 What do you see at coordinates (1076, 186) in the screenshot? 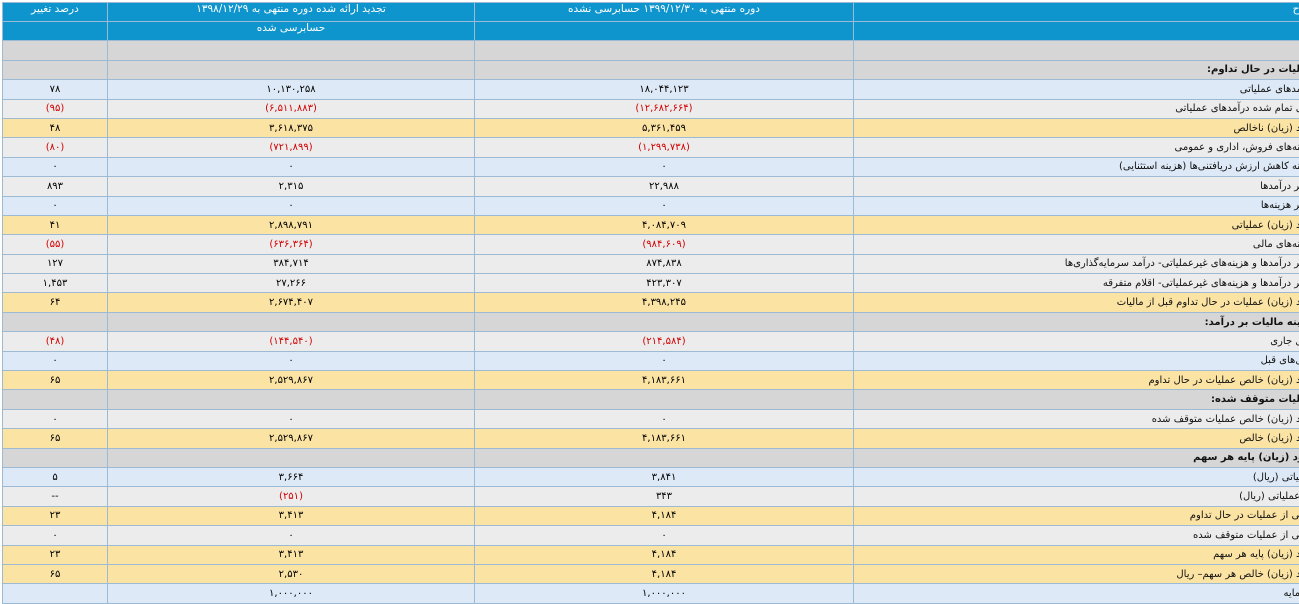
I see `row-description: سایر درآمدها` at bounding box center [1076, 186].